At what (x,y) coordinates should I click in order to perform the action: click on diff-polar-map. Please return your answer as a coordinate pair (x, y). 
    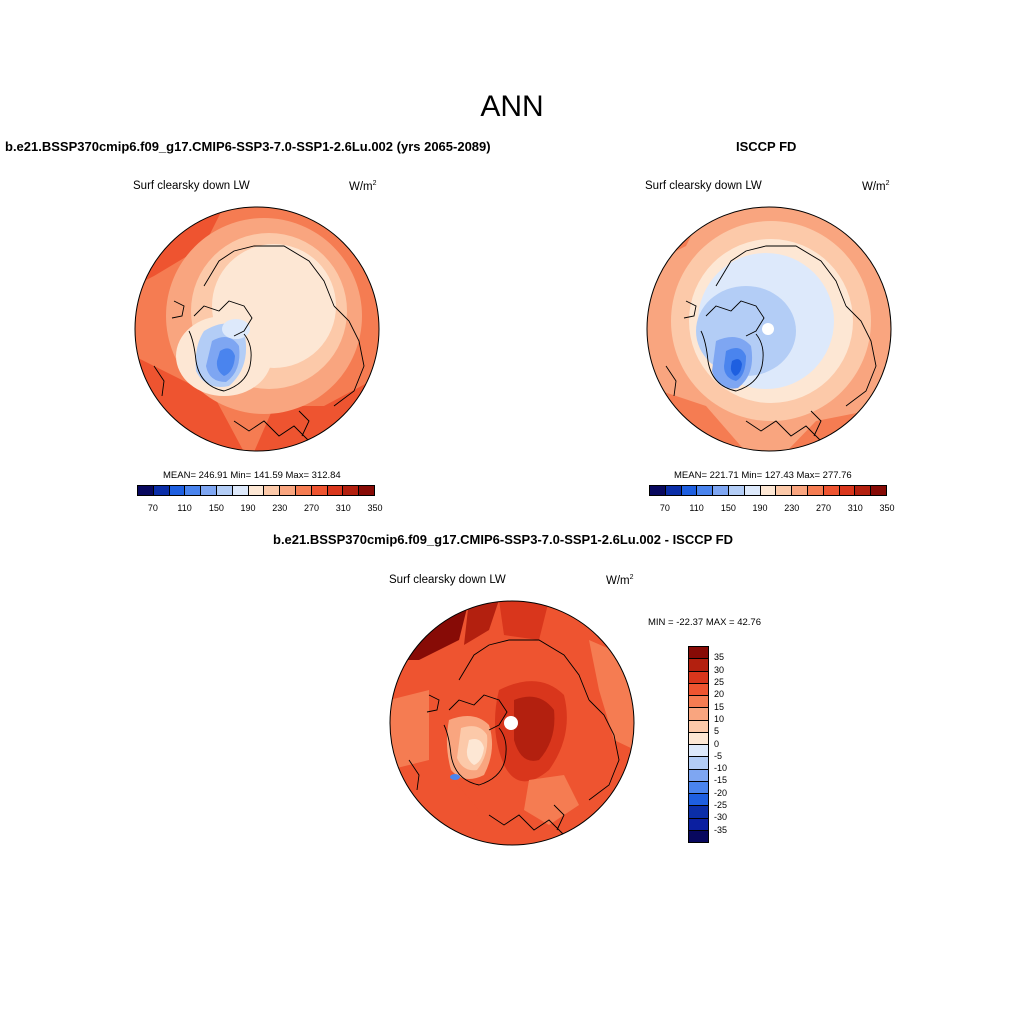
    Looking at the image, I should click on (512, 723).